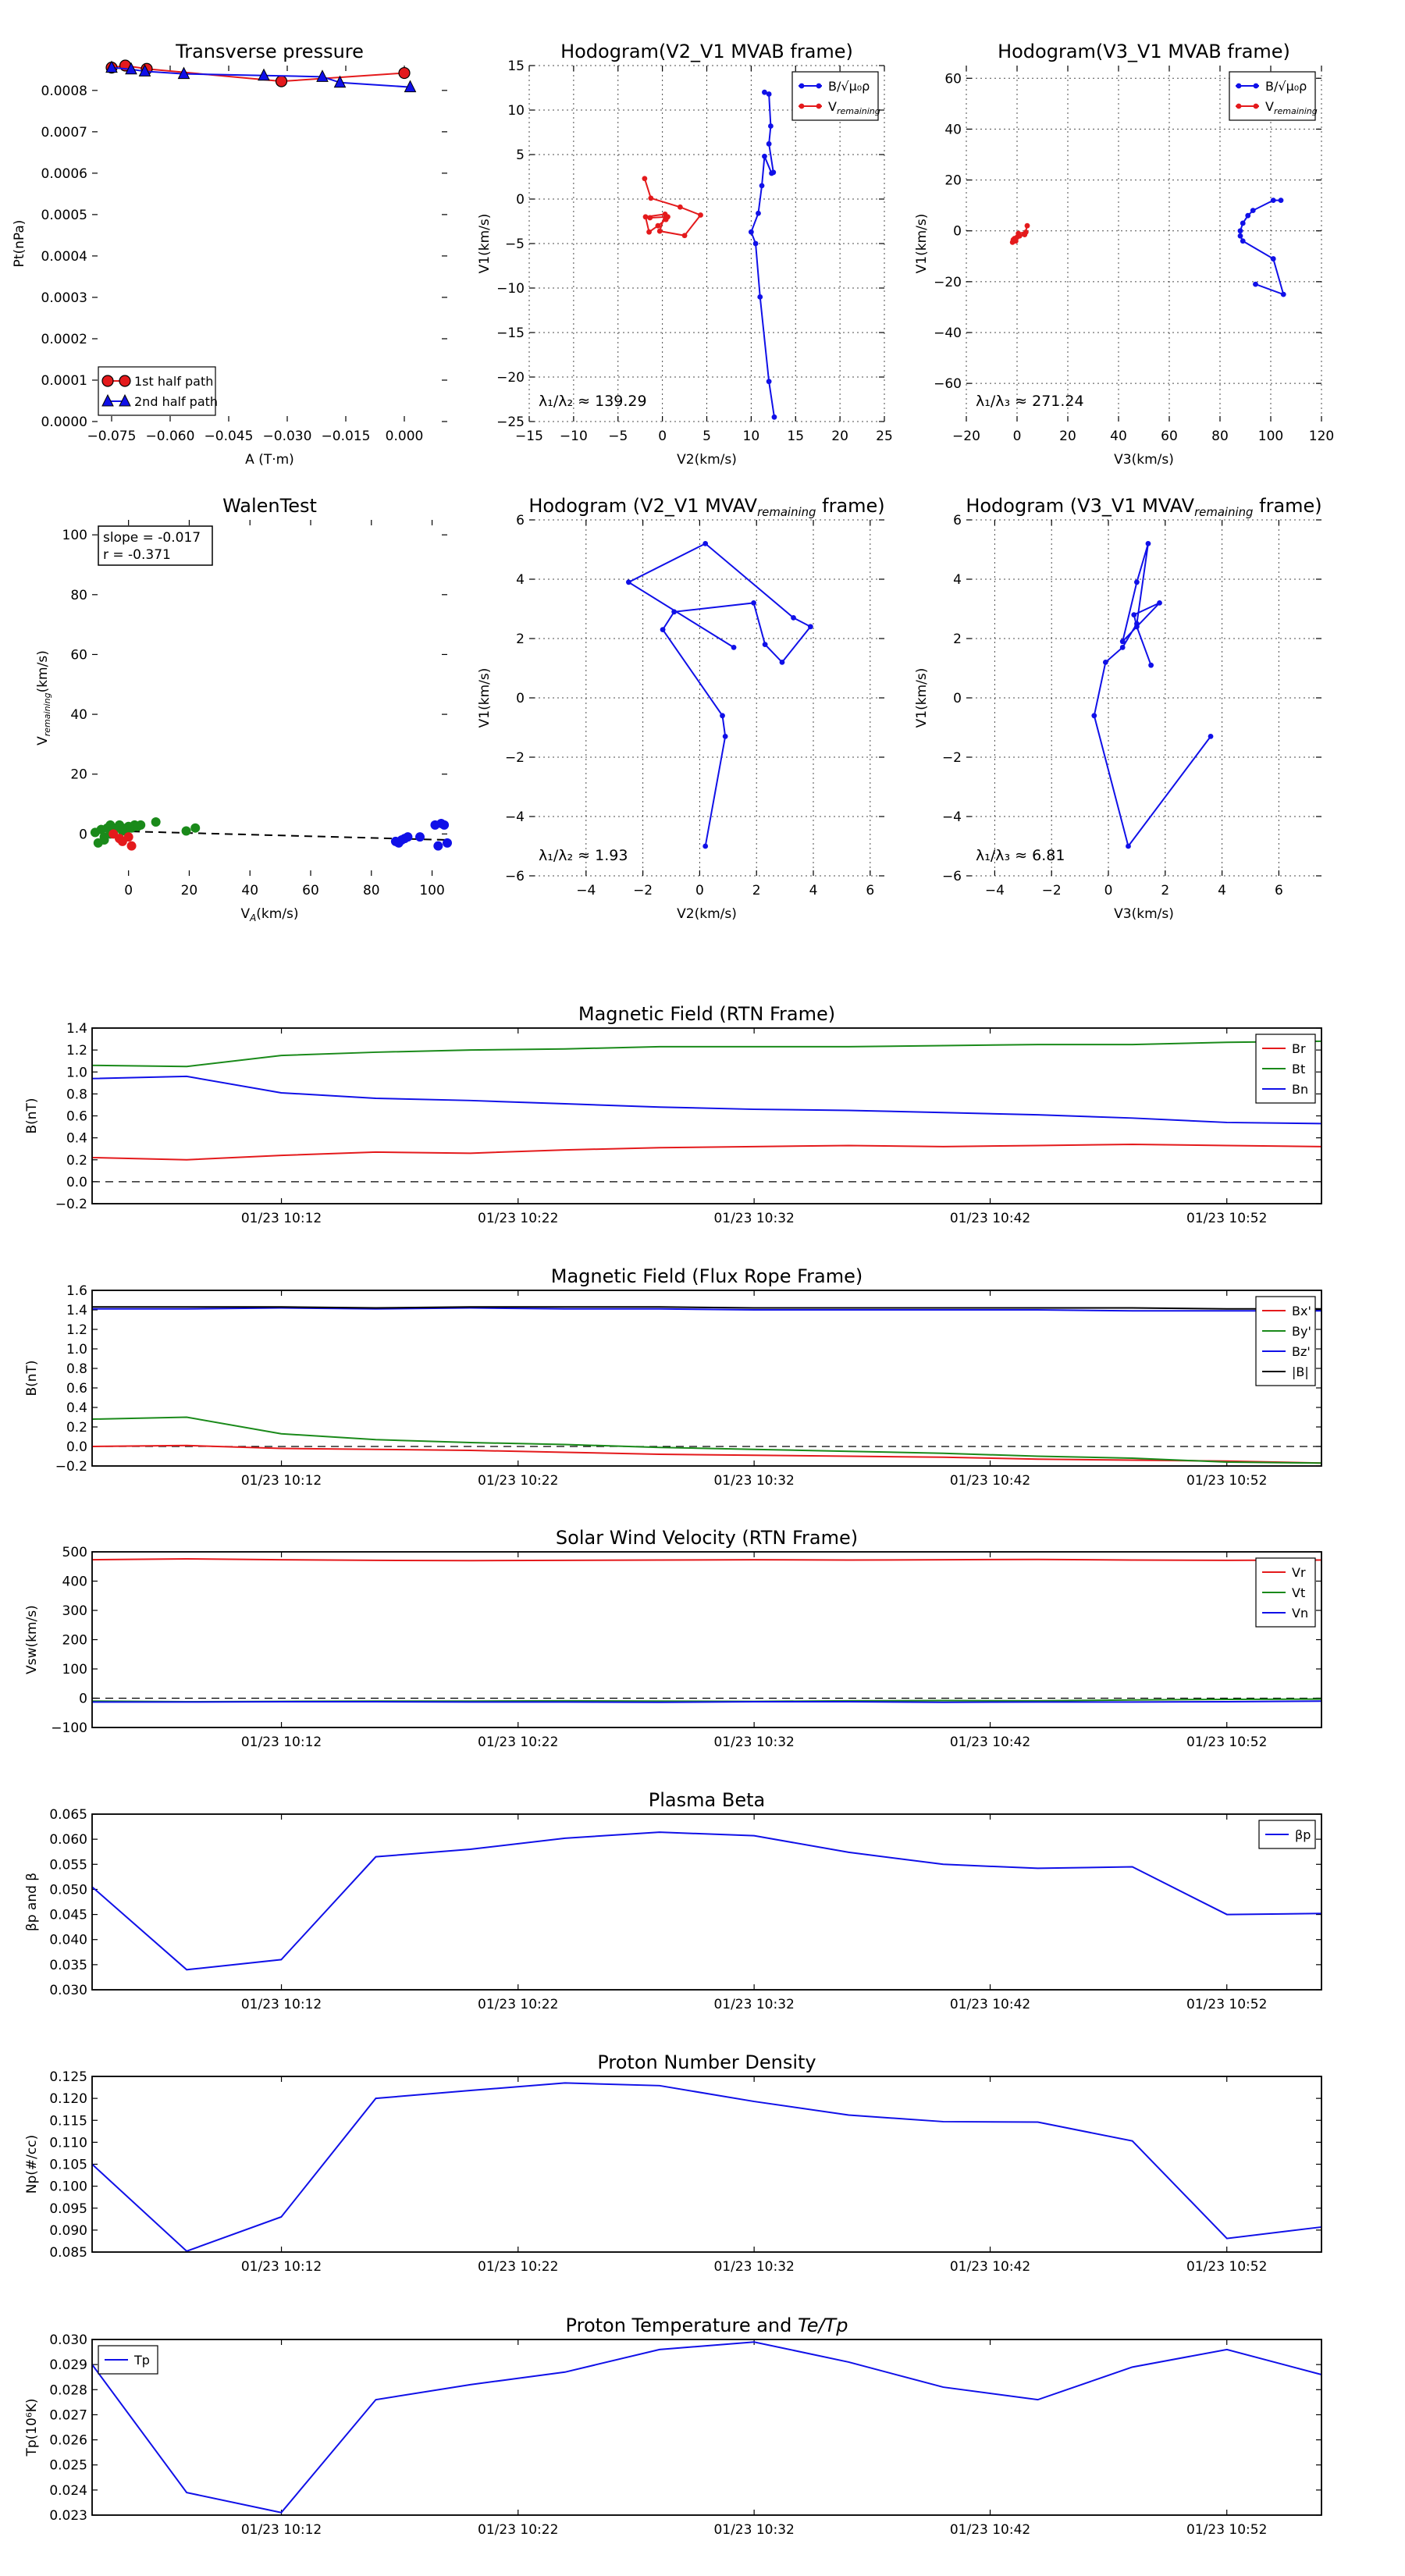 The height and width of the screenshot is (2576, 1405). I want to click on y-tick-label: −40, so click(948, 333).